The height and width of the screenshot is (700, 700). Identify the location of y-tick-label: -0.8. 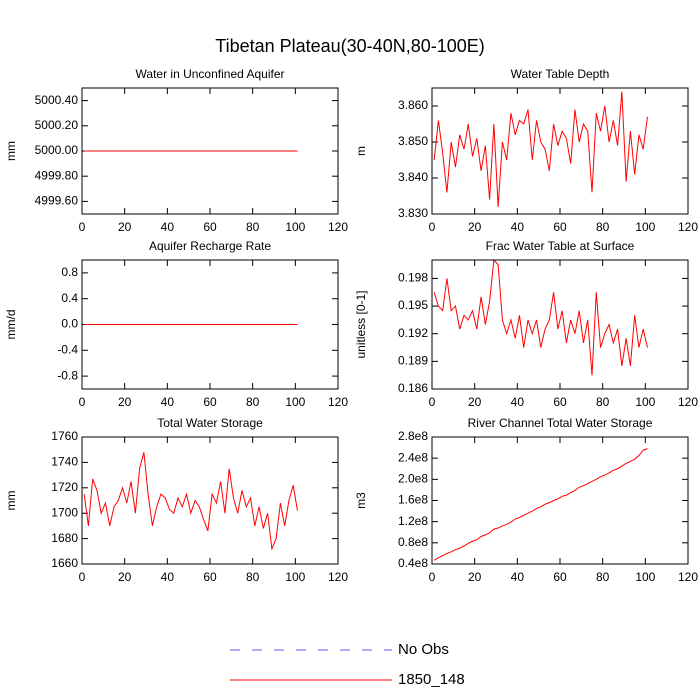
(67, 375).